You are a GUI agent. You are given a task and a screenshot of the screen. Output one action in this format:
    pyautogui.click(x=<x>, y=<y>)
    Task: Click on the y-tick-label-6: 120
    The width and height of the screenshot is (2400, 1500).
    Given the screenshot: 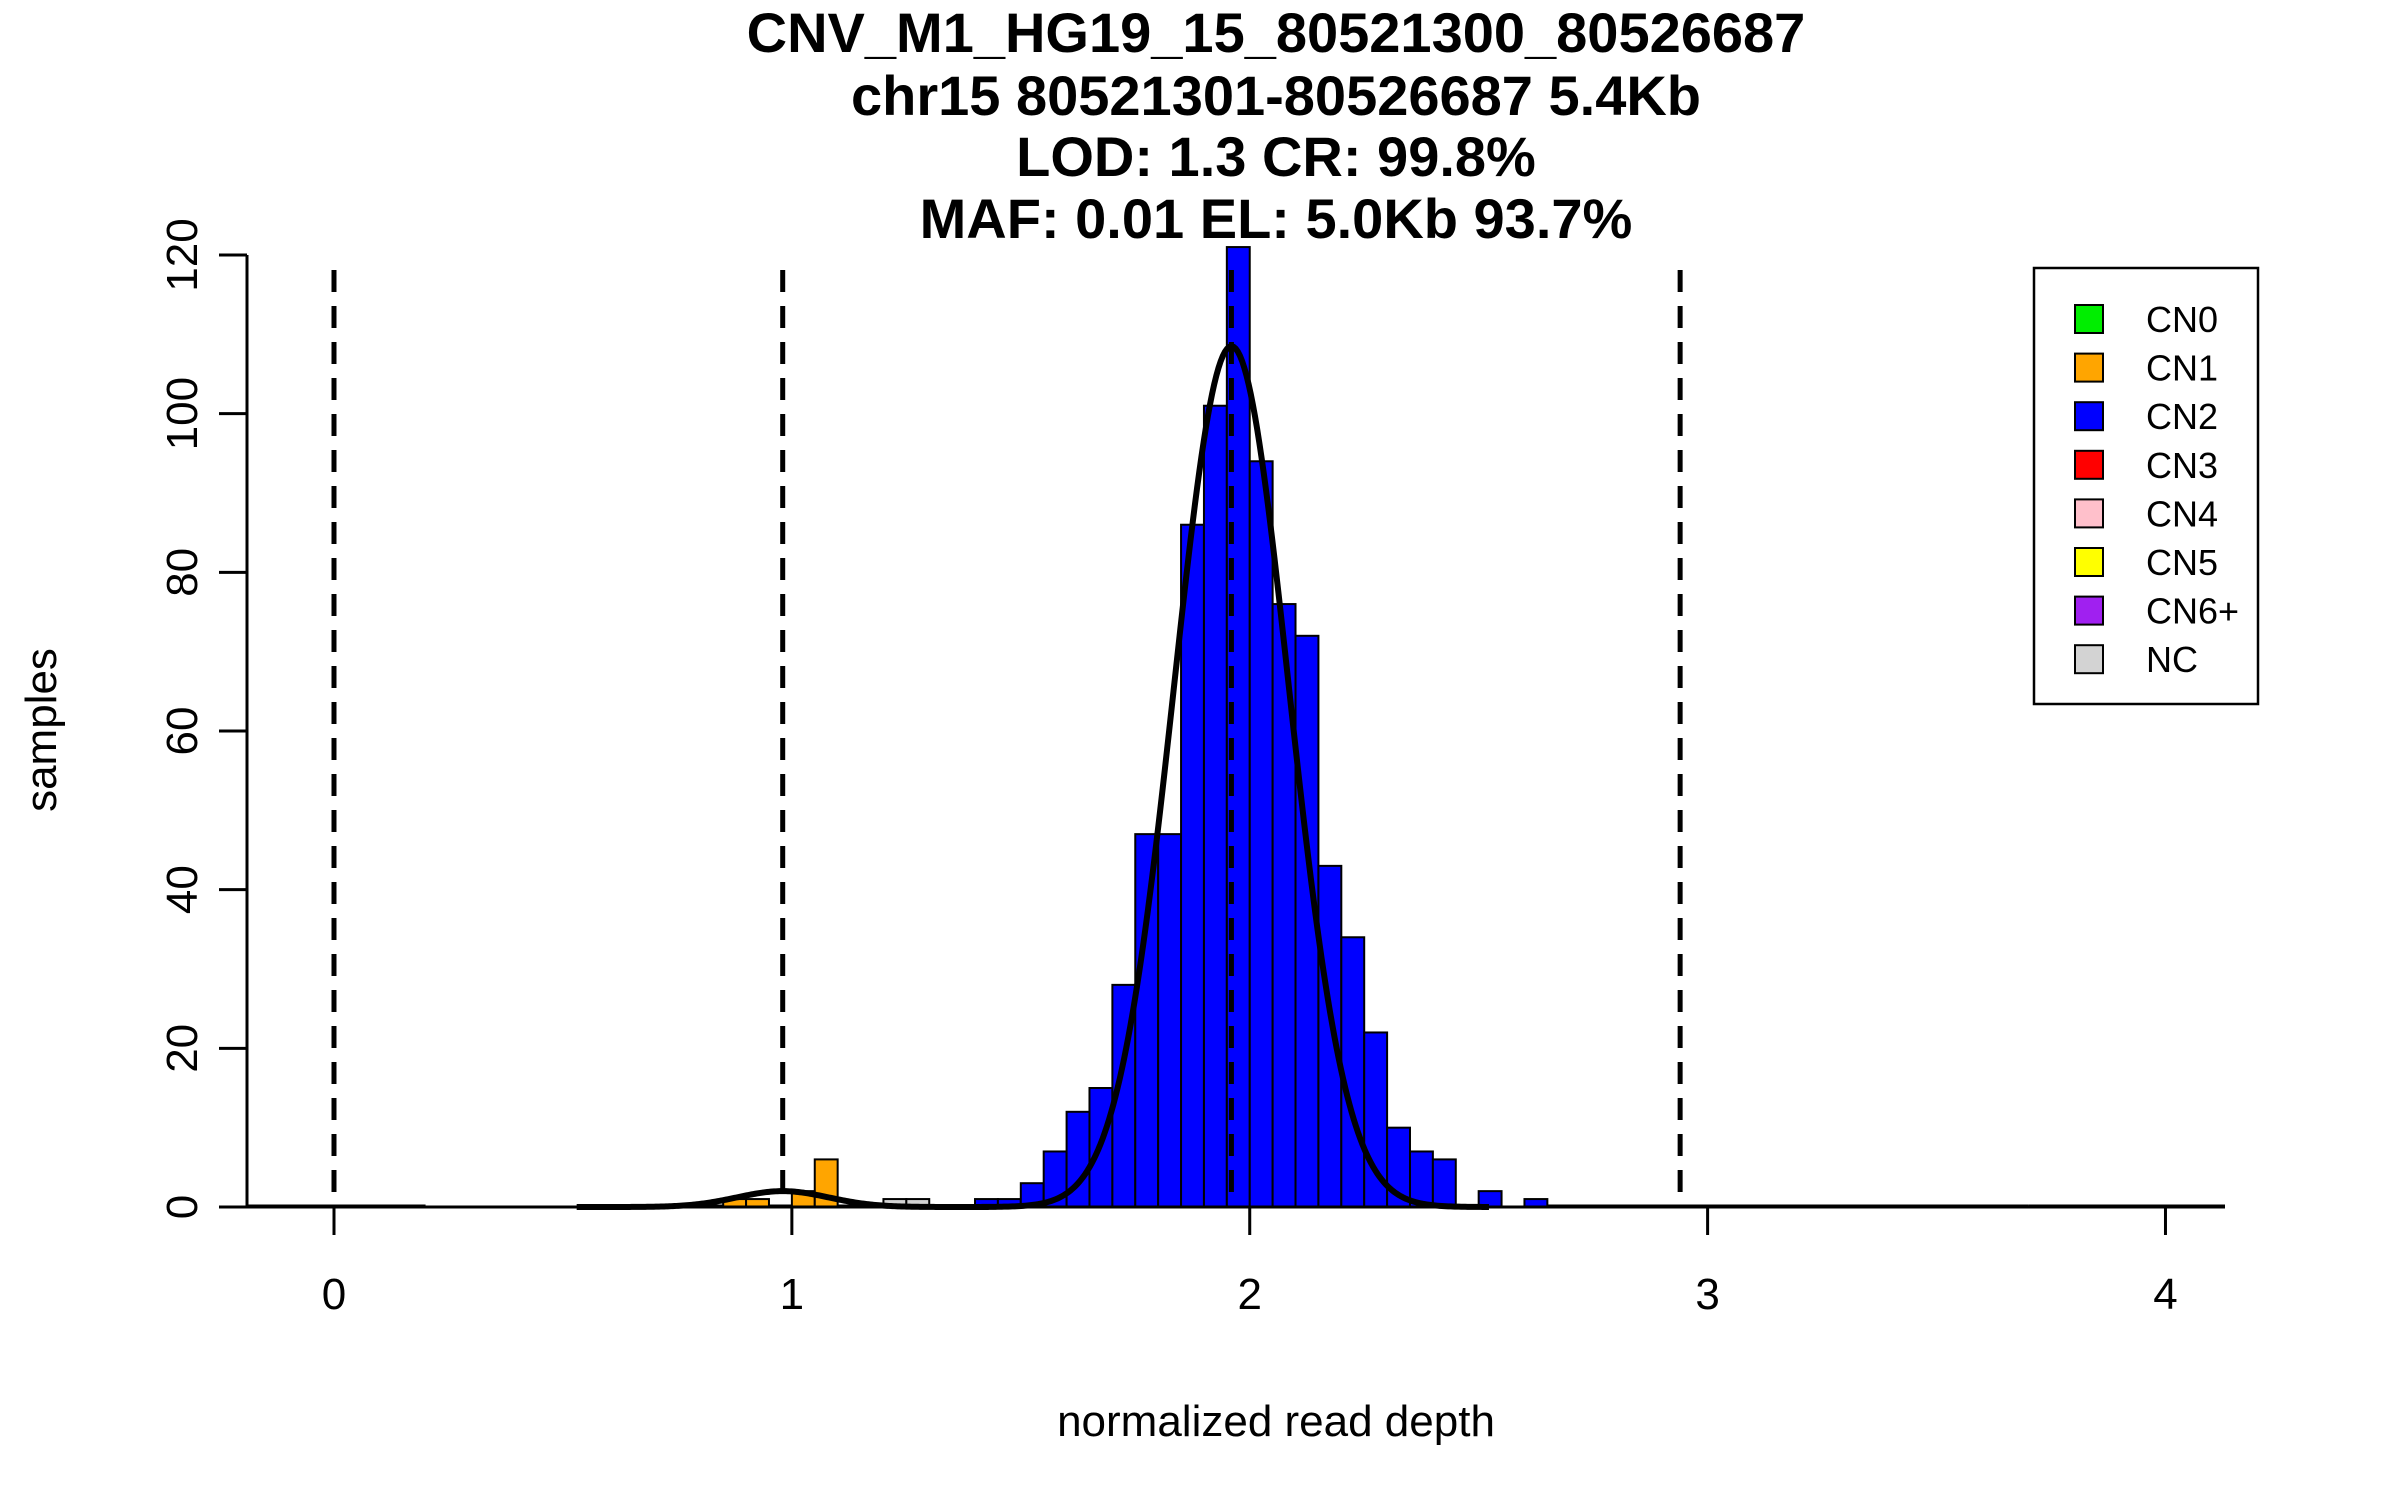 What is the action you would take?
    pyautogui.click(x=182, y=254)
    